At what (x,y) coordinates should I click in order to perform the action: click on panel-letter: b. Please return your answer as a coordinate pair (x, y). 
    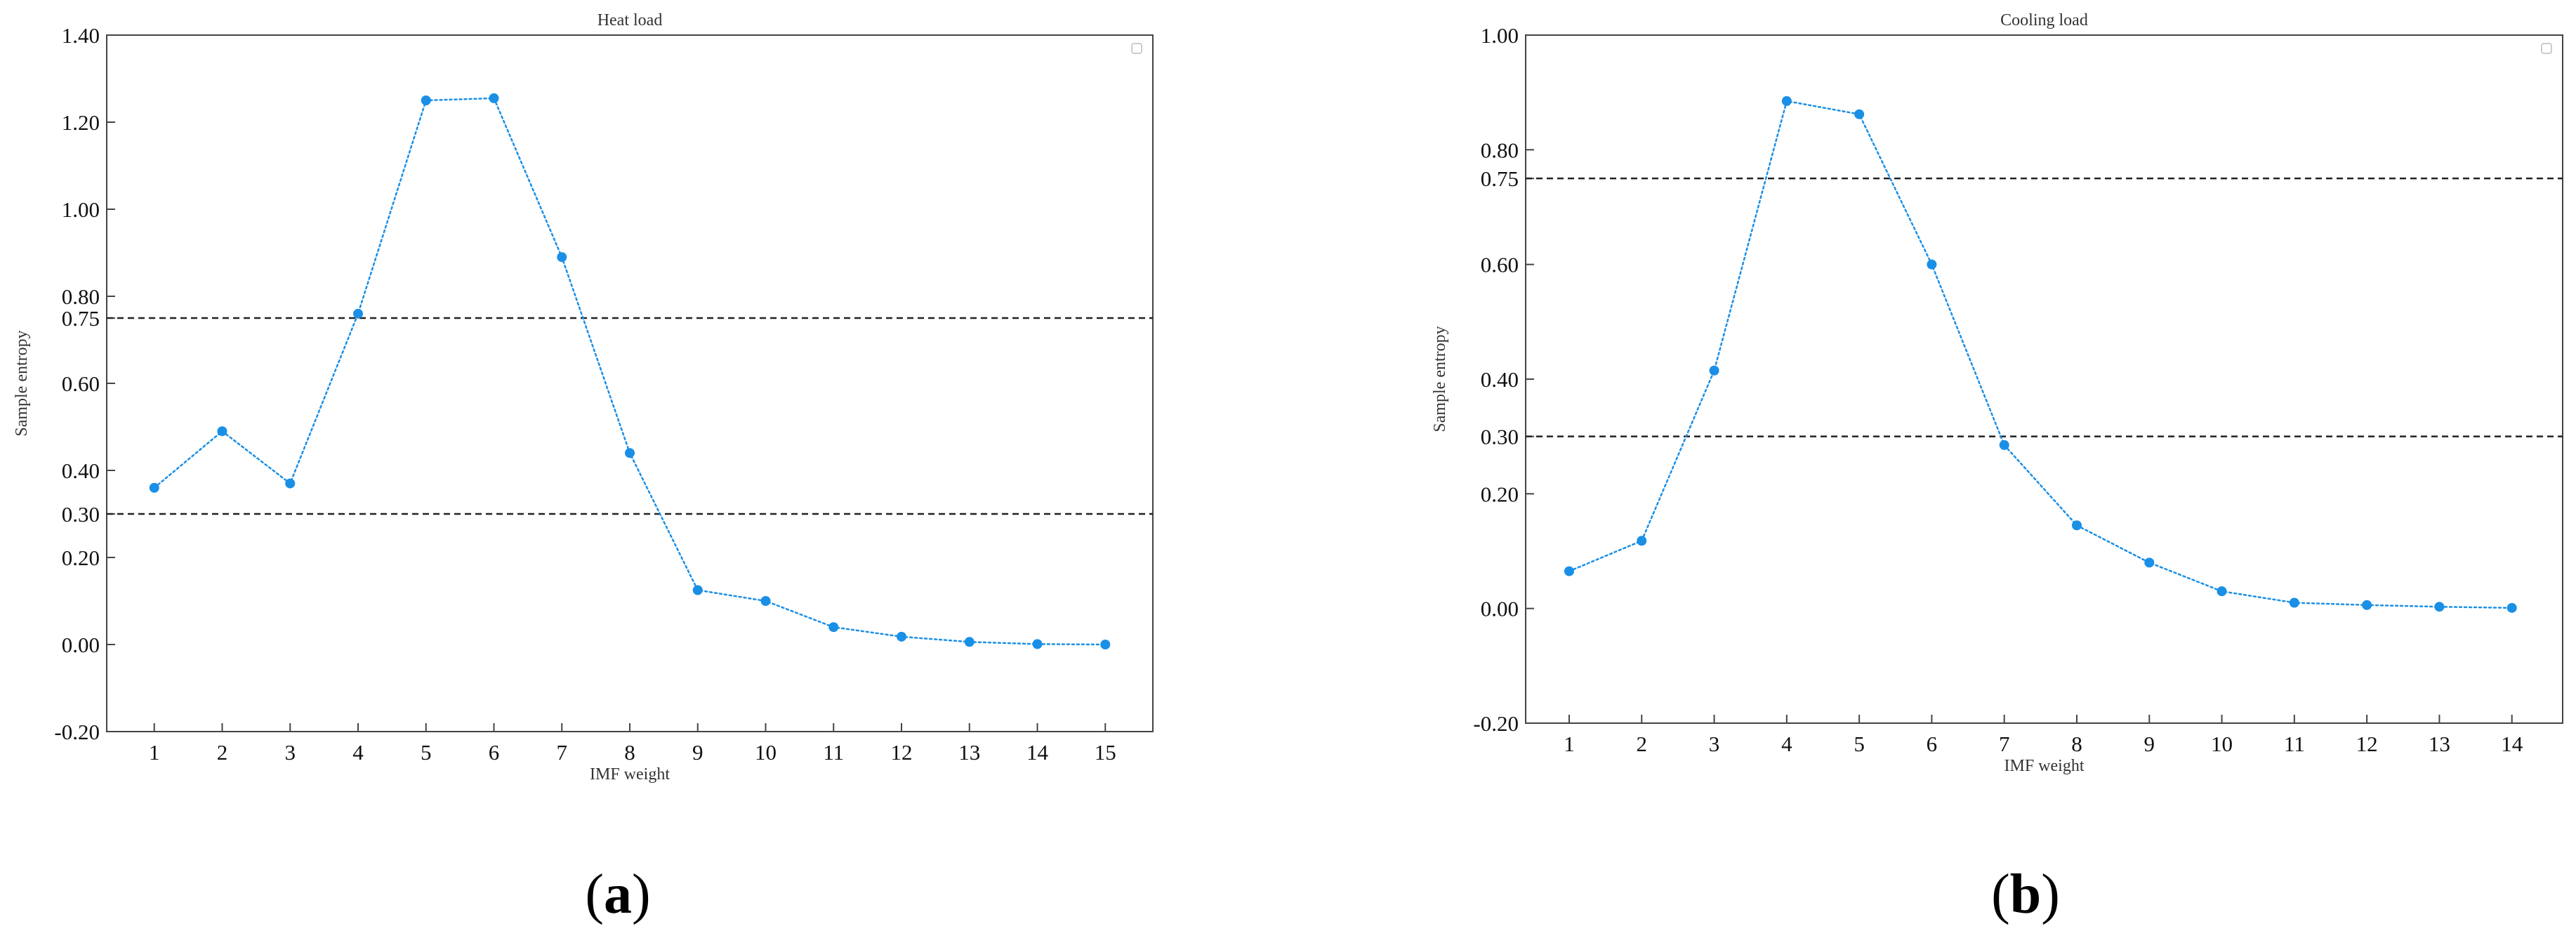
    Looking at the image, I should click on (2026, 894).